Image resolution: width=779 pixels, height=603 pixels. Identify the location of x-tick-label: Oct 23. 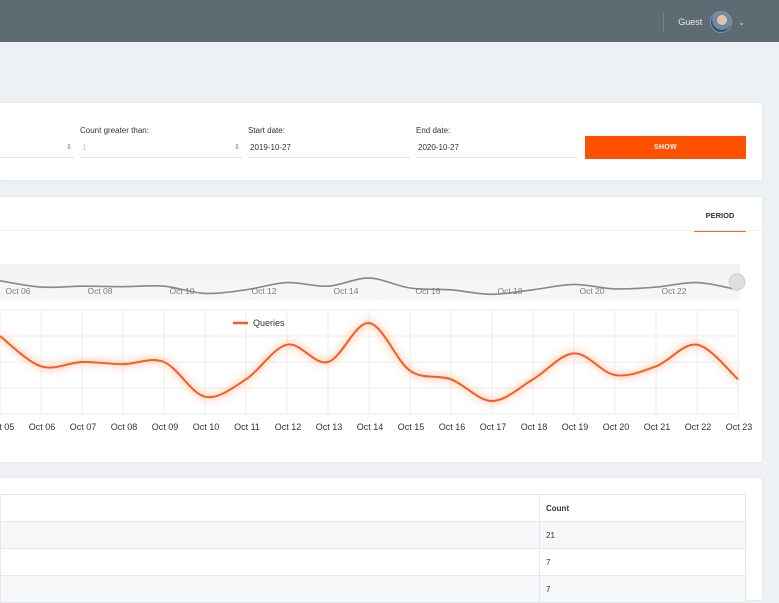
(739, 427).